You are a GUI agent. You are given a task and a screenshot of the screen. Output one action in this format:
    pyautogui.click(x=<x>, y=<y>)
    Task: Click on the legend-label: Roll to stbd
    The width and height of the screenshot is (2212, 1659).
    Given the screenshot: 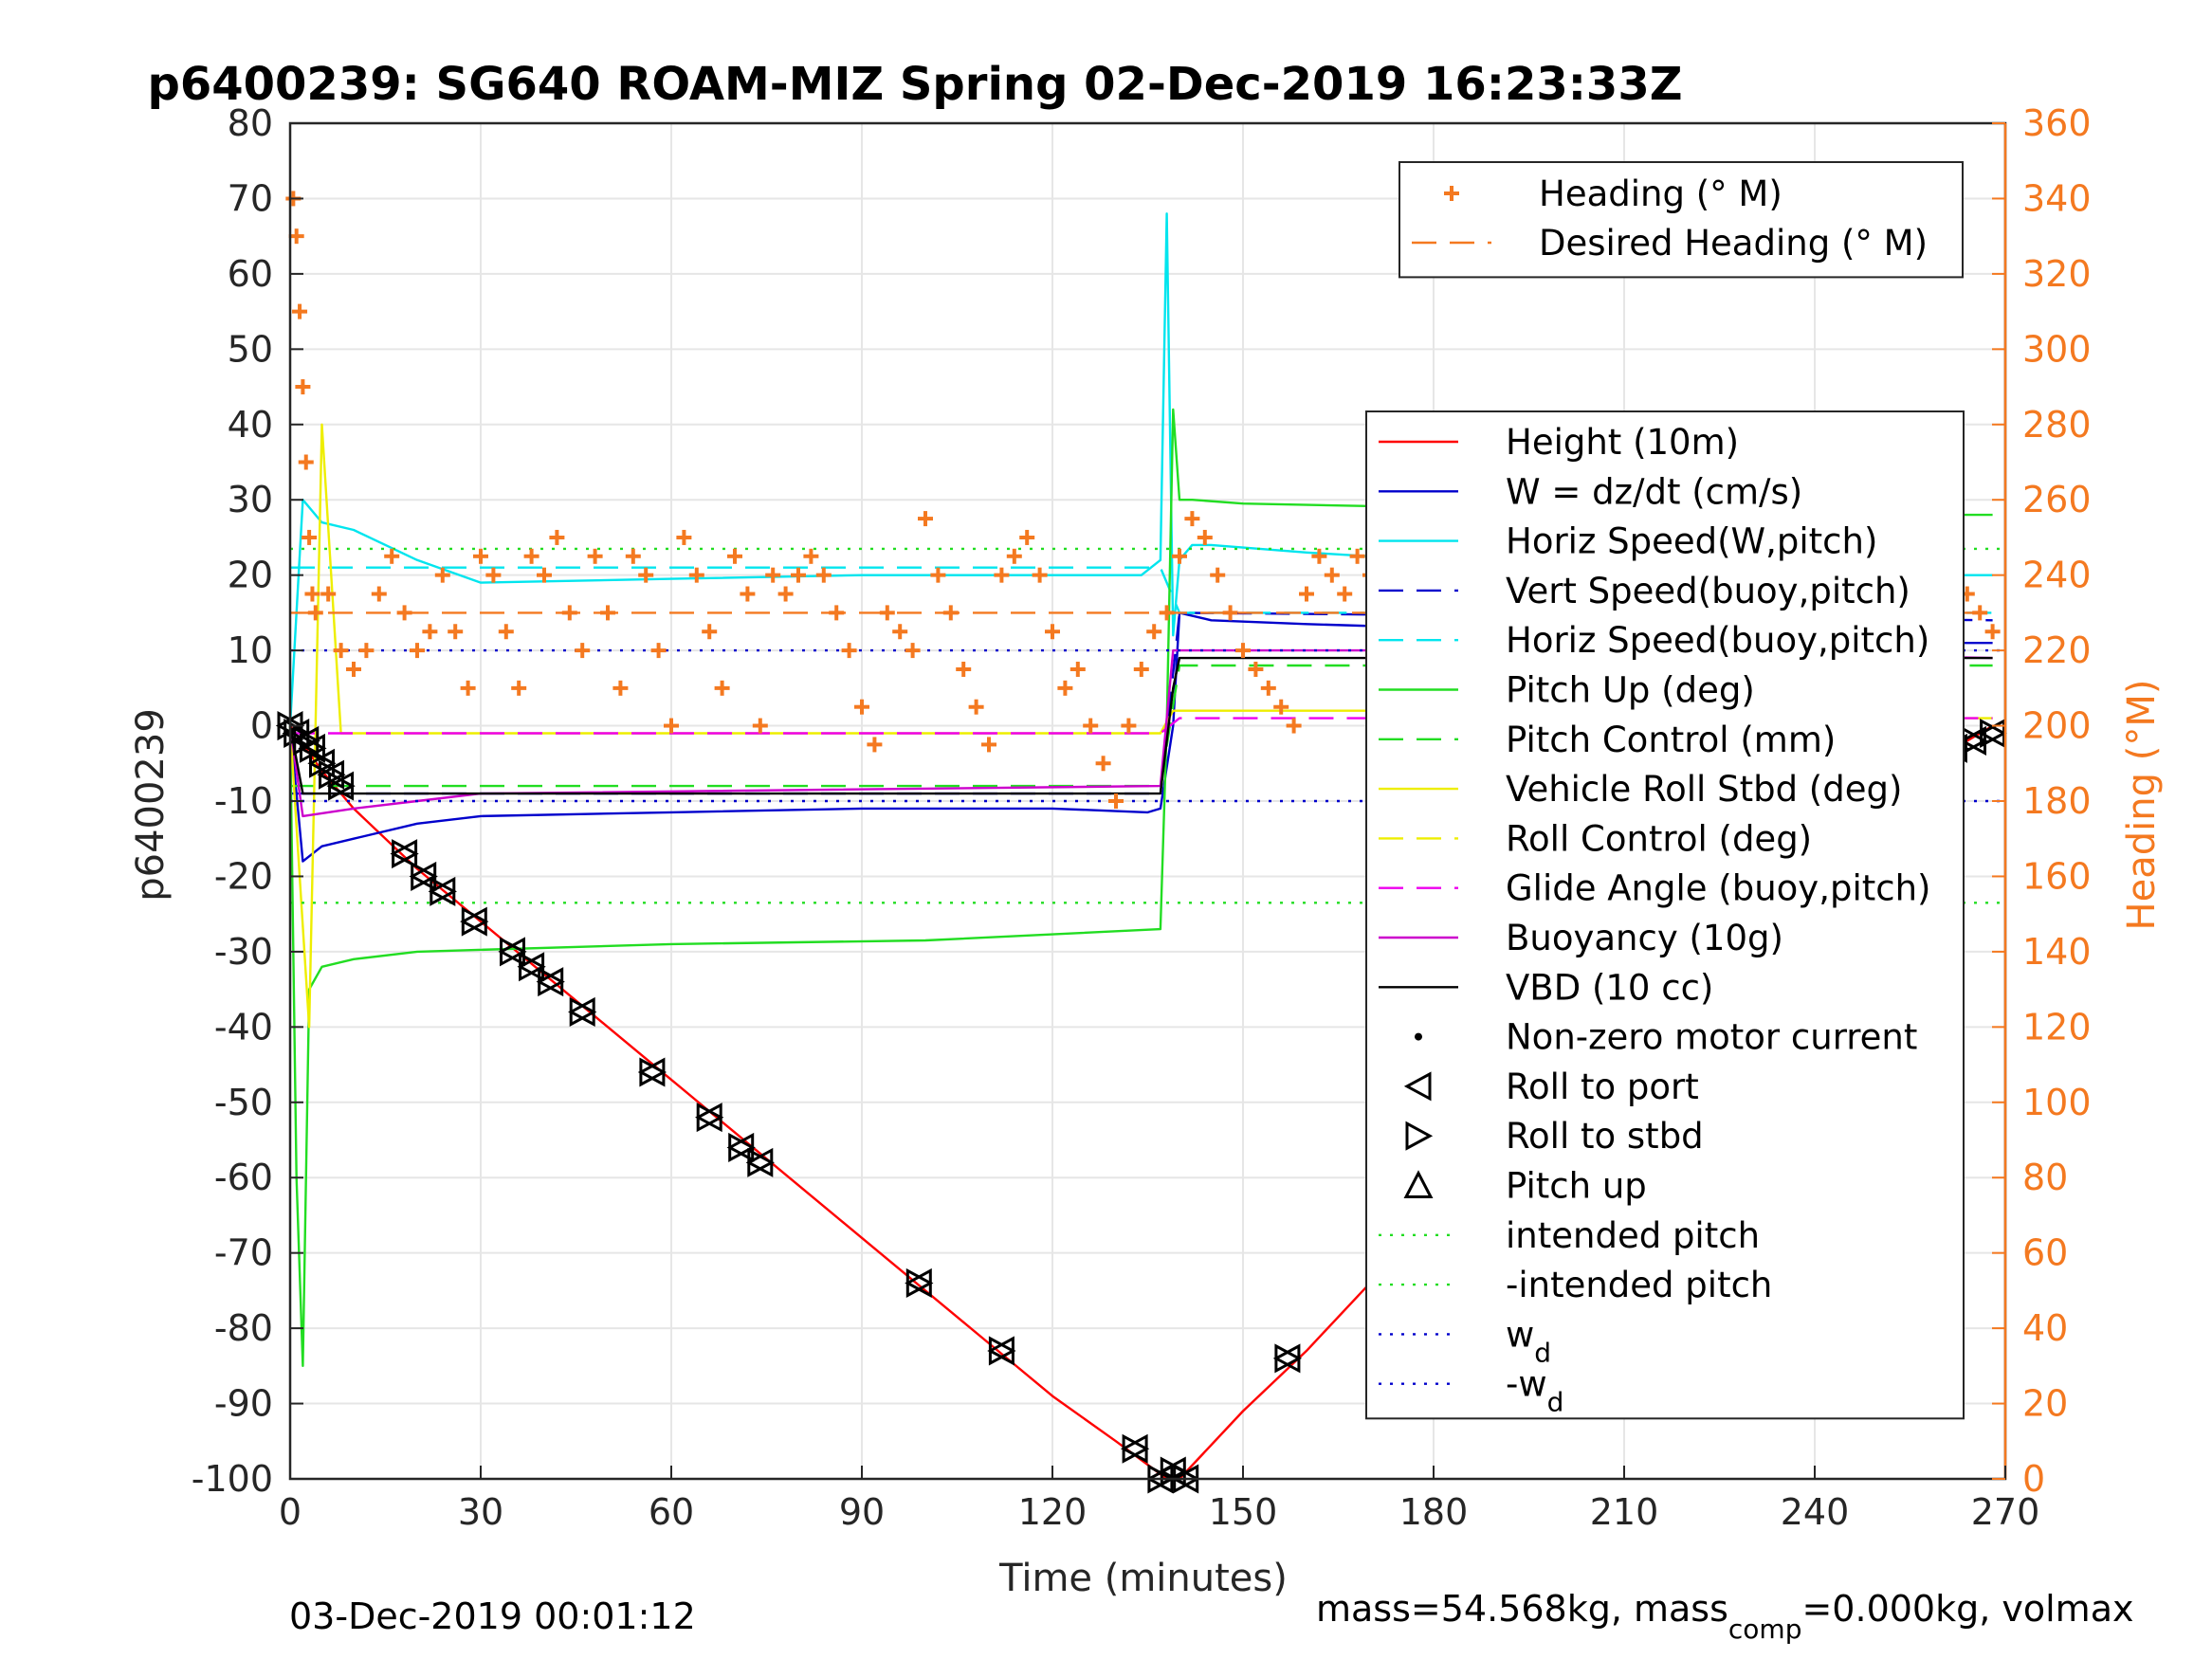 What is the action you would take?
    pyautogui.click(x=1605, y=1136)
    